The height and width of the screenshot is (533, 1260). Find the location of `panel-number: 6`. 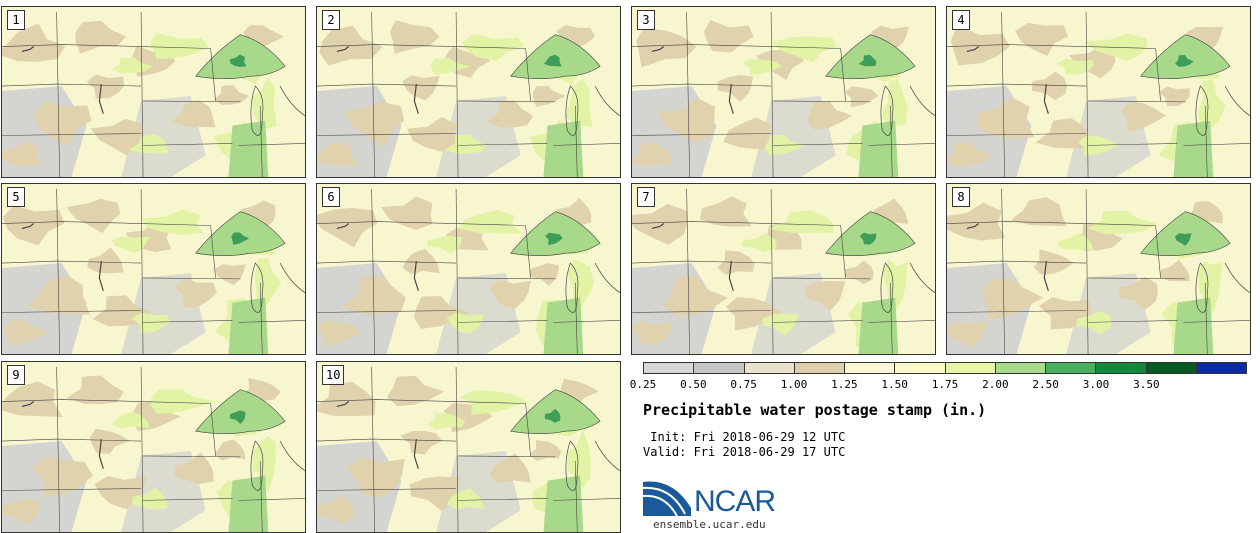

panel-number: 6 is located at coordinates (331, 197).